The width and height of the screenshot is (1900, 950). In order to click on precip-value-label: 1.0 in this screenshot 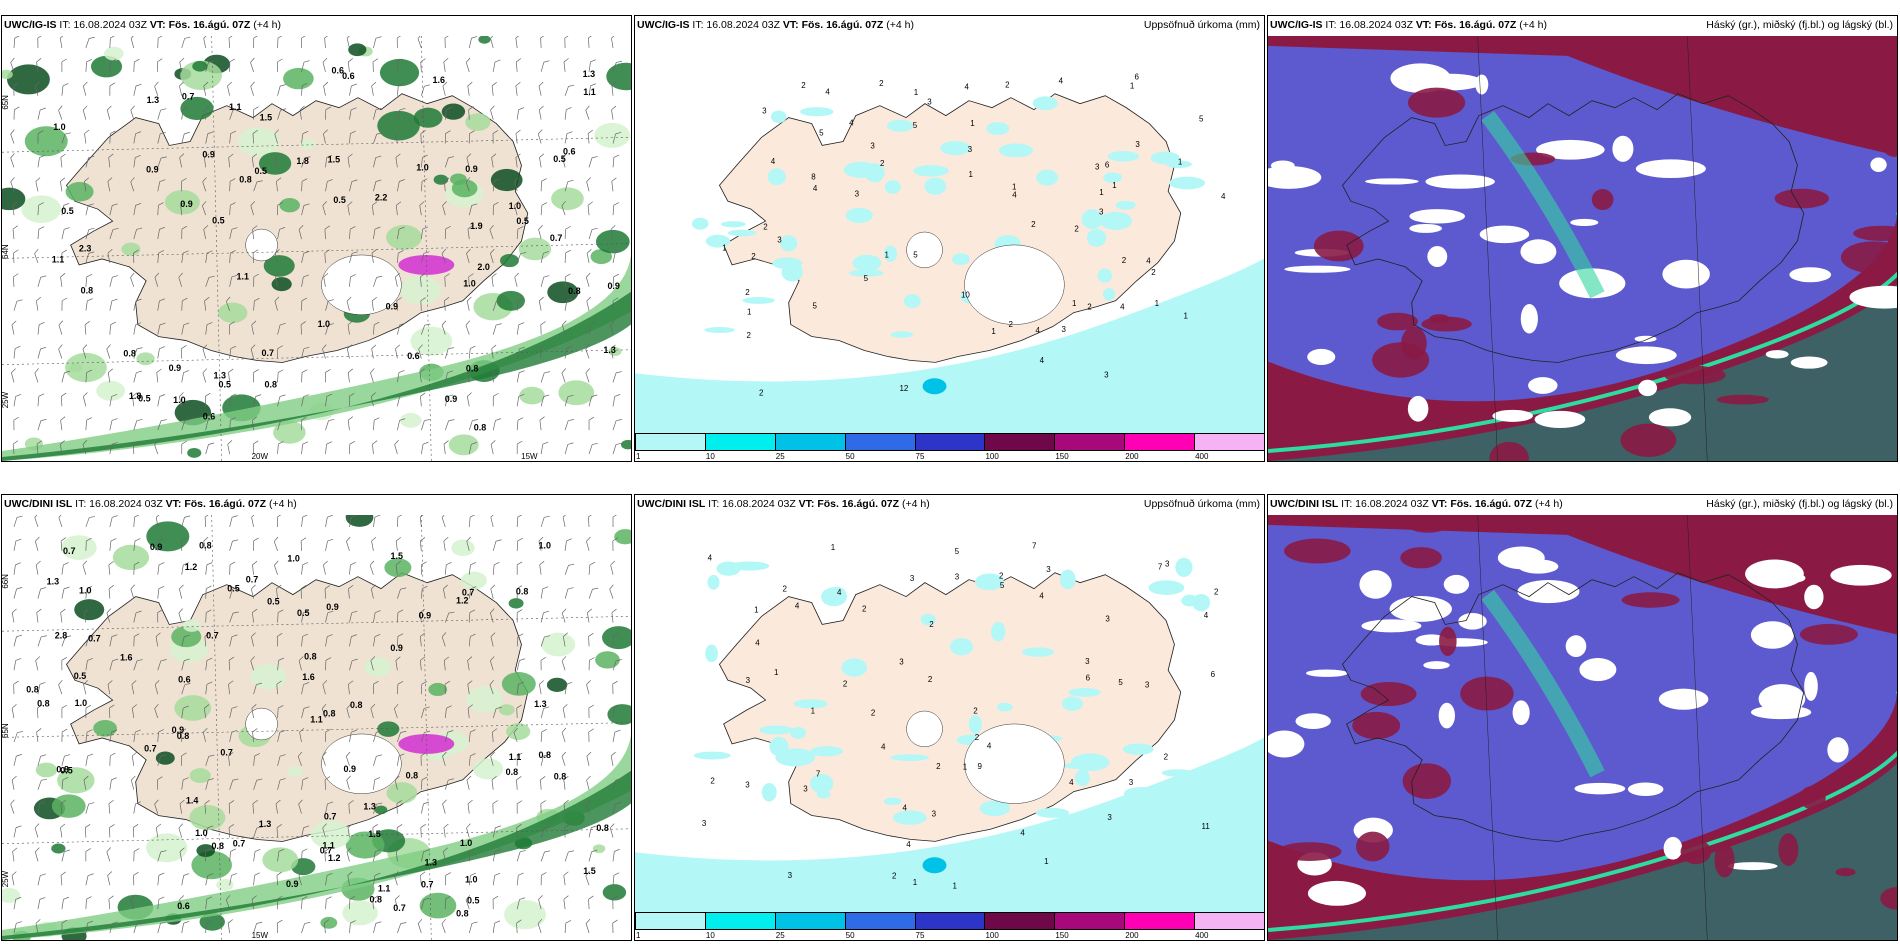, I will do `click(201, 833)`.